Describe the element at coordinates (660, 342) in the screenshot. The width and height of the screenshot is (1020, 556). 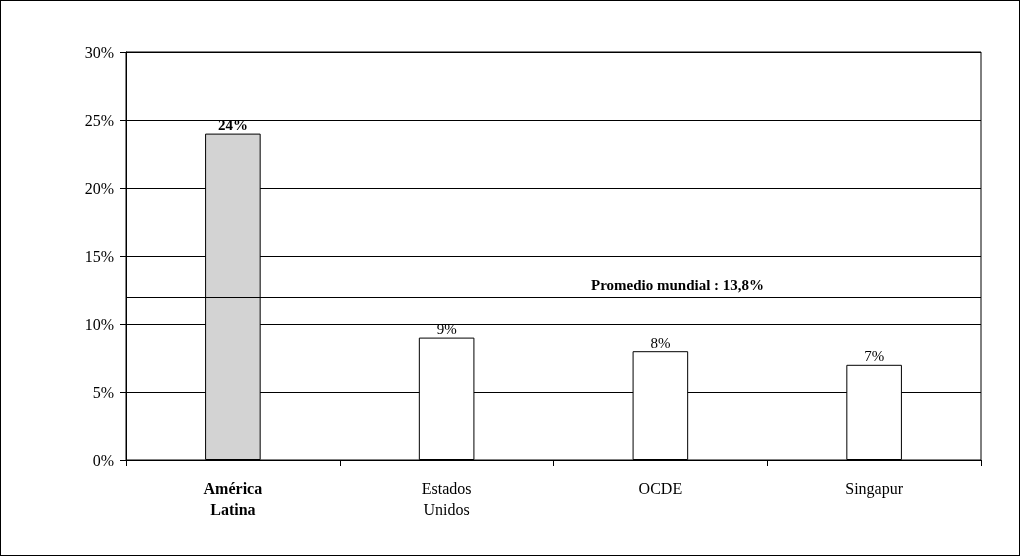
I see `data-label: 8%` at that location.